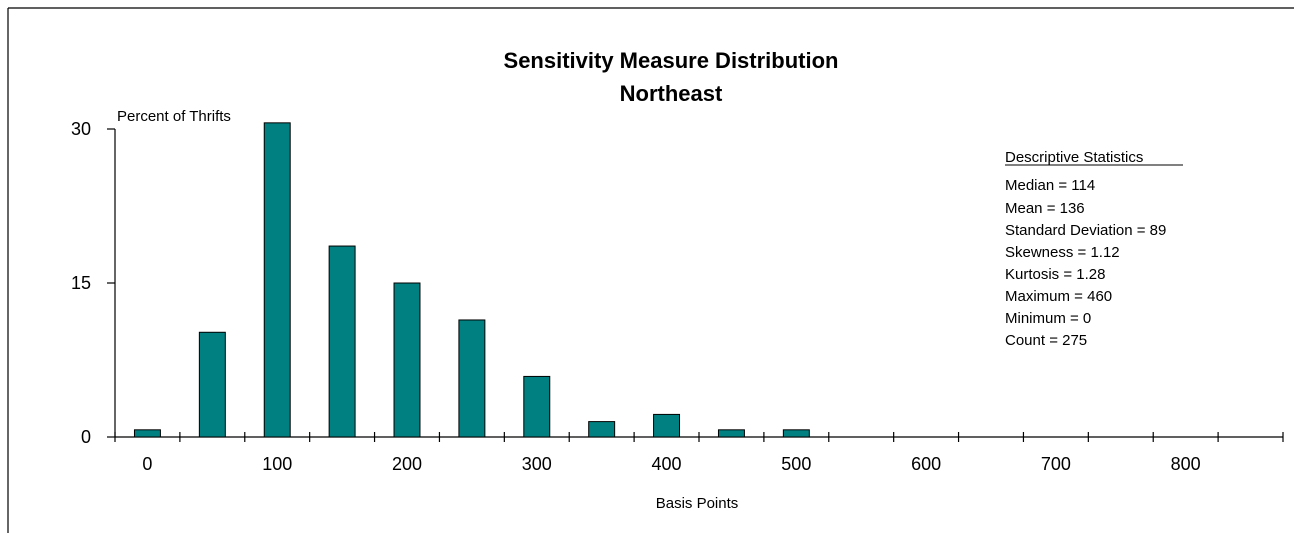  What do you see at coordinates (147, 464) in the screenshot?
I see `x-tick-label: 0` at bounding box center [147, 464].